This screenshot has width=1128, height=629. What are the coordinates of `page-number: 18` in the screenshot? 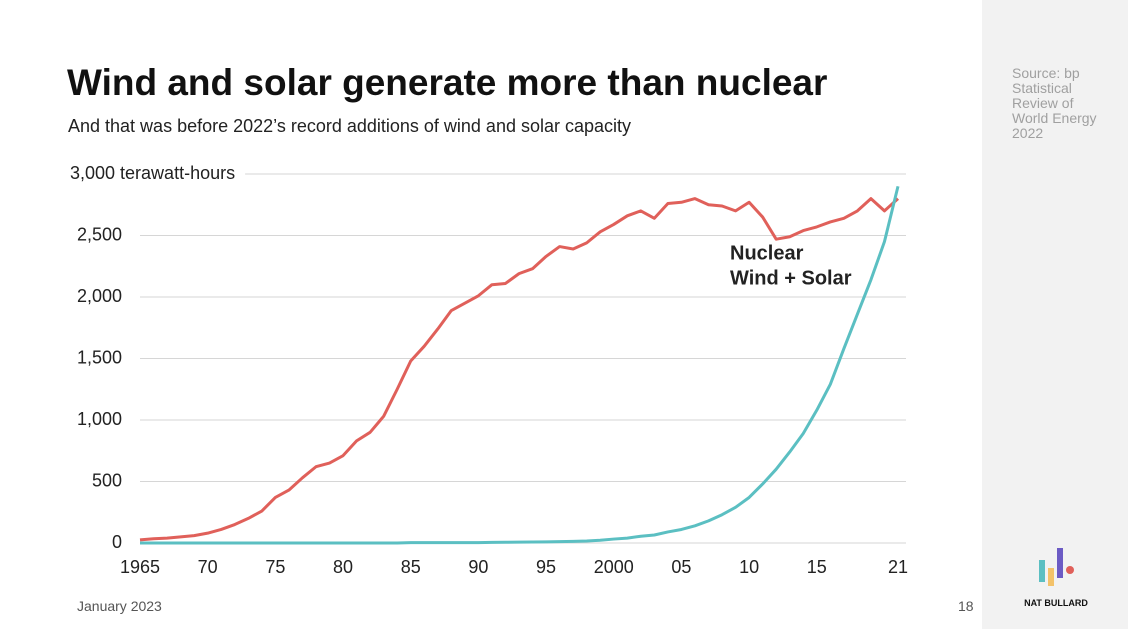 It's located at (966, 606).